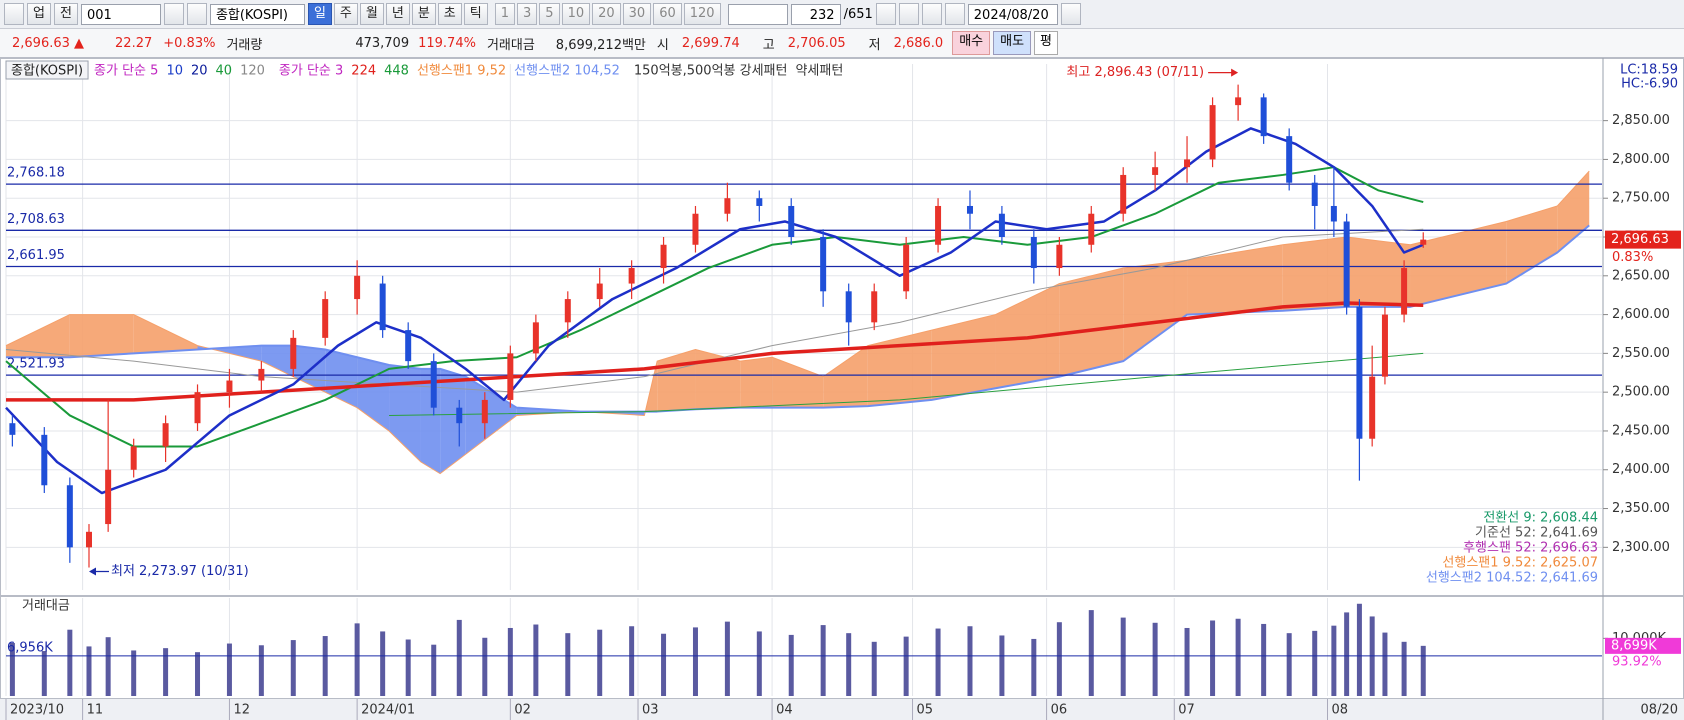 This screenshot has height=720, width=1684. I want to click on x-tick-label: 2024/01, so click(388, 710).